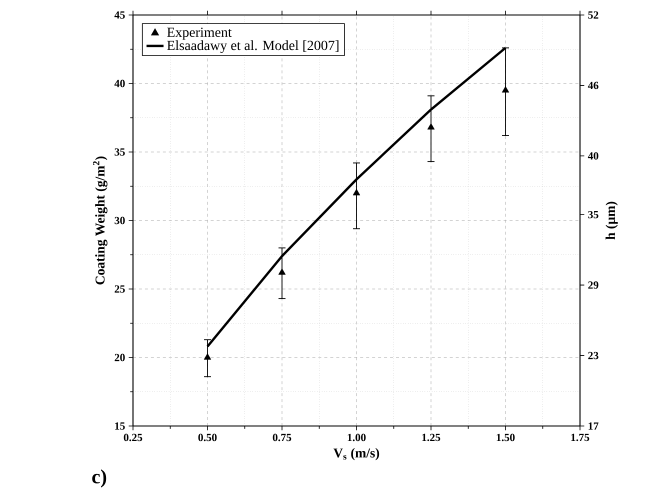 This screenshot has width=661, height=499. Describe the element at coordinates (120, 426) in the screenshot. I see `y-tick-label: 15` at that location.